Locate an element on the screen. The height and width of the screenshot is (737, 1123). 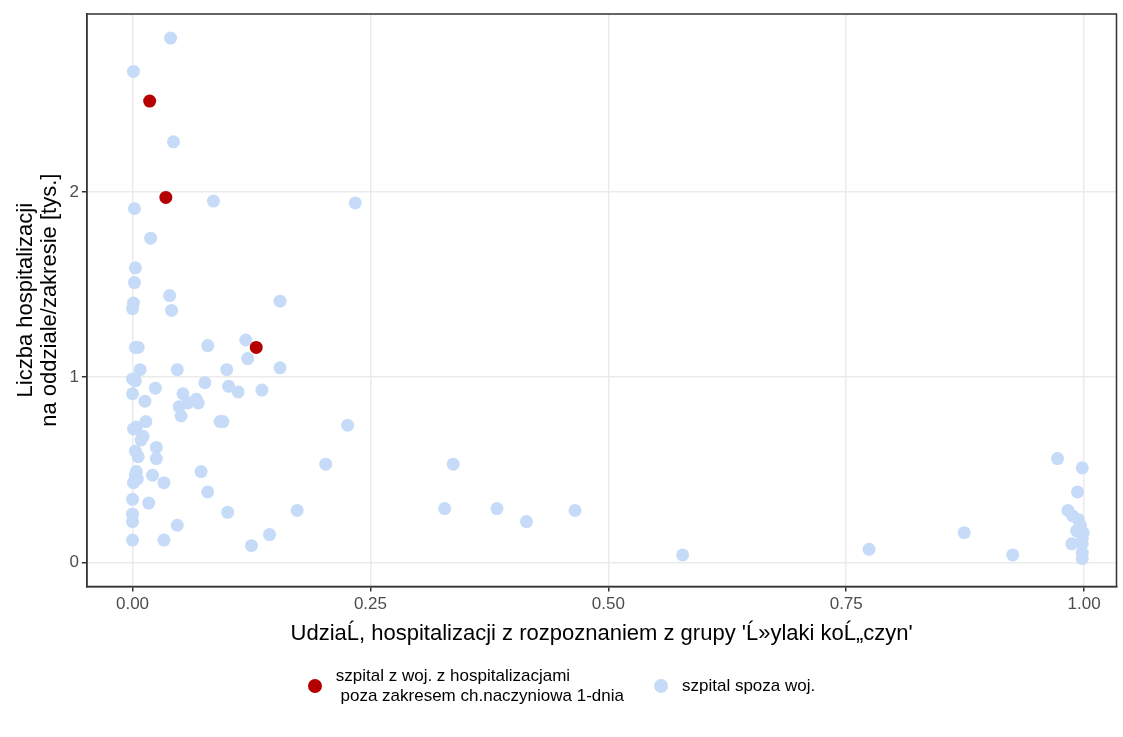
x-tick-label: 0.00 is located at coordinates (132, 604).